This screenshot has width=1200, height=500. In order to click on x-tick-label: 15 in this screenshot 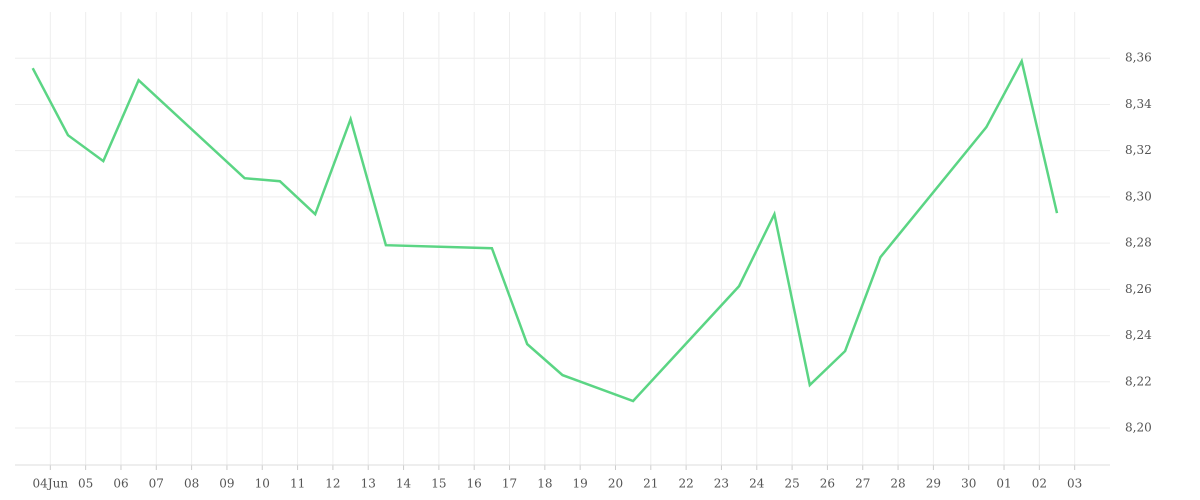, I will do `click(438, 484)`.